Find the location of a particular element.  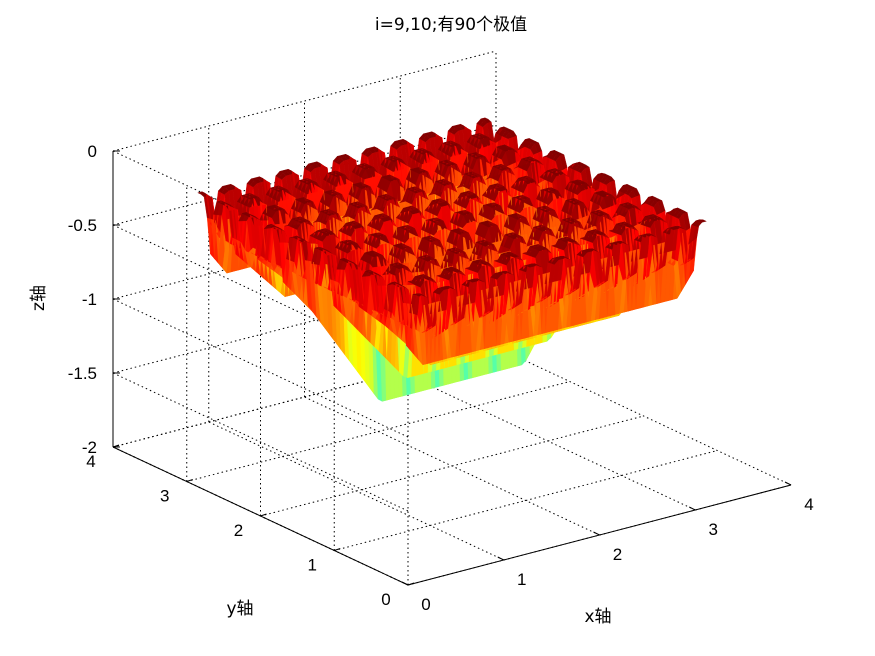

y-tick-label-2: 2 is located at coordinates (238, 530).